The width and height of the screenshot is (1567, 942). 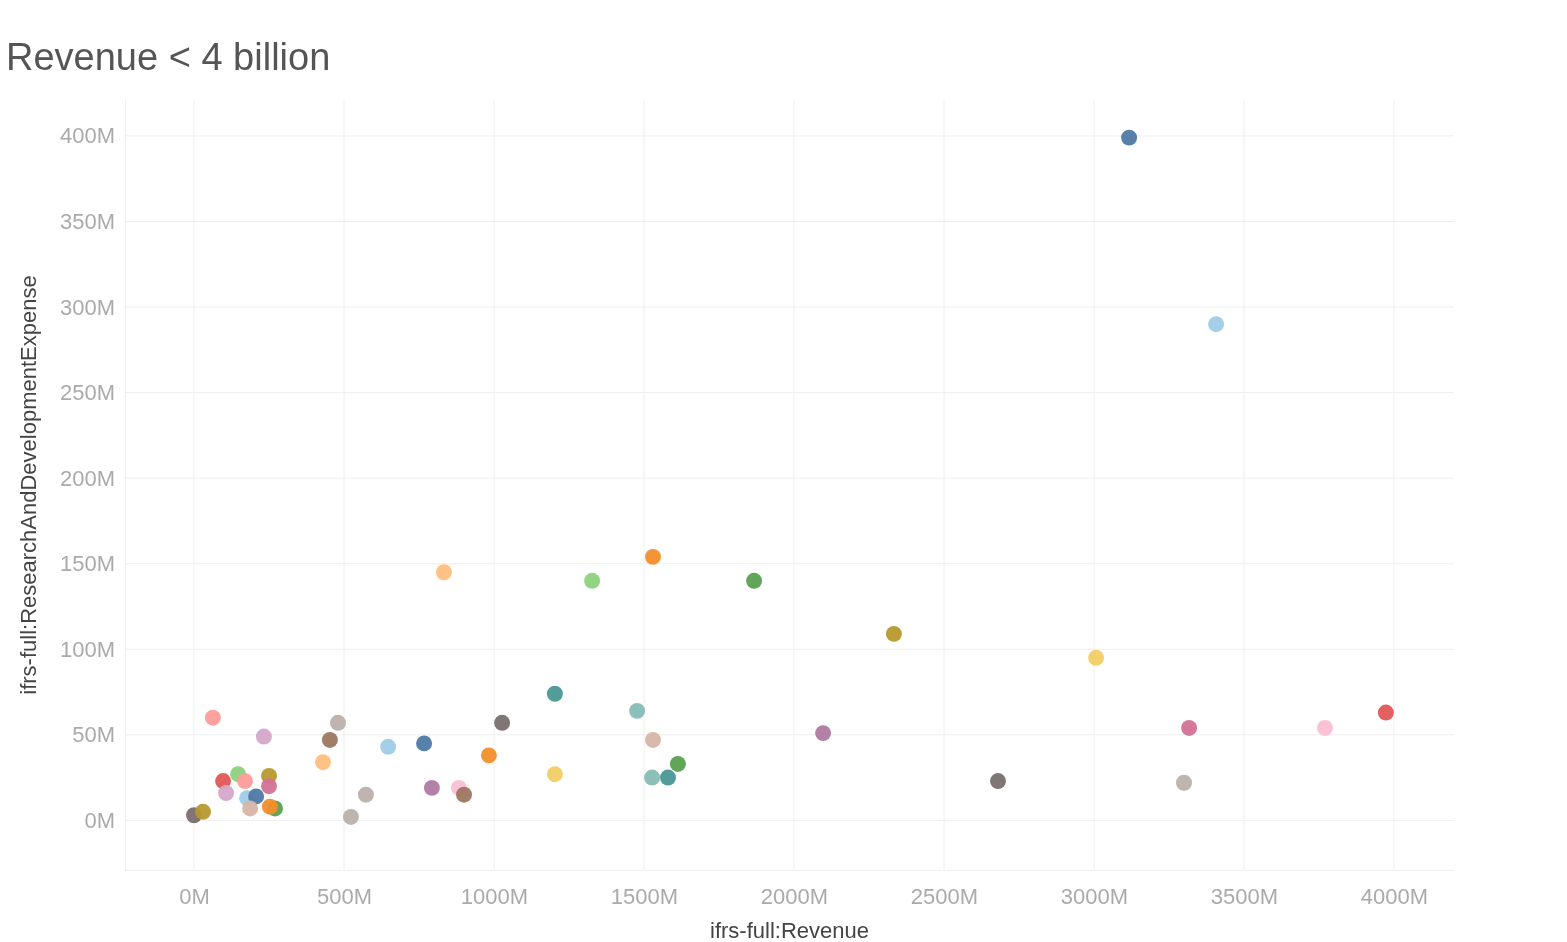 I want to click on x-tick-label: 3000M, so click(x=1094, y=896).